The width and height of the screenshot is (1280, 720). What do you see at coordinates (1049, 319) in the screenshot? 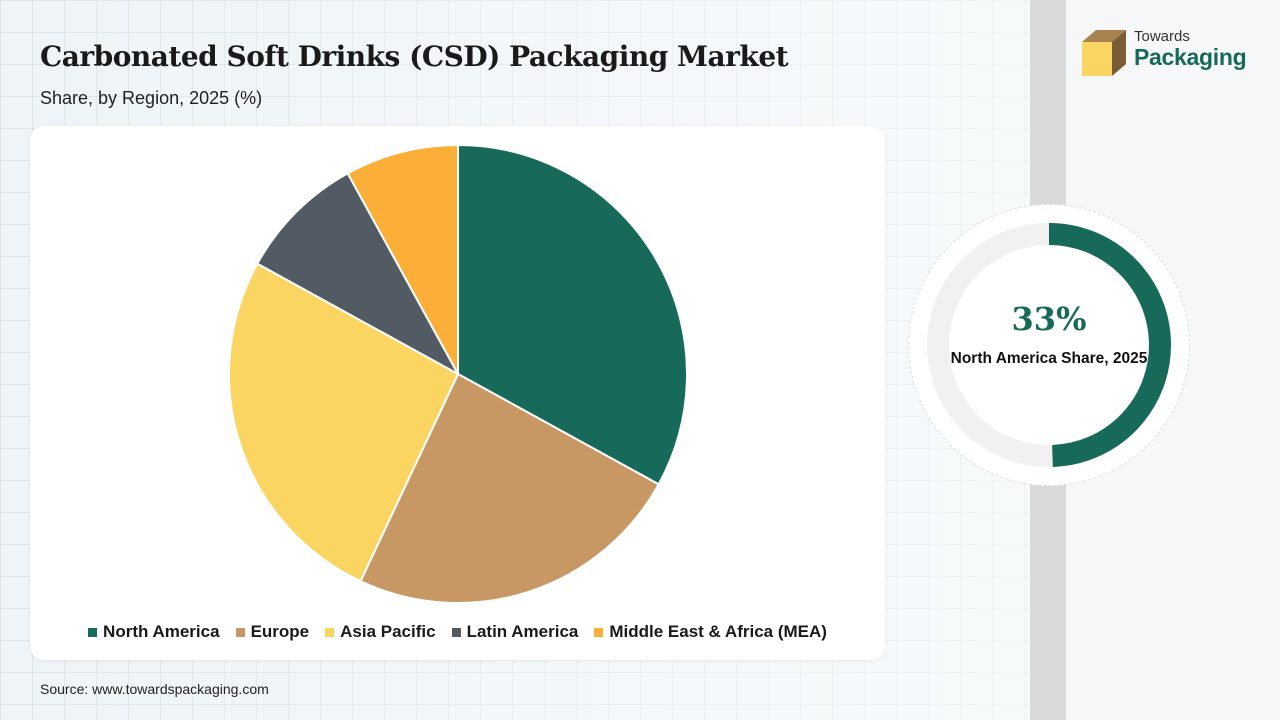
I see `highlight-value: 33%` at bounding box center [1049, 319].